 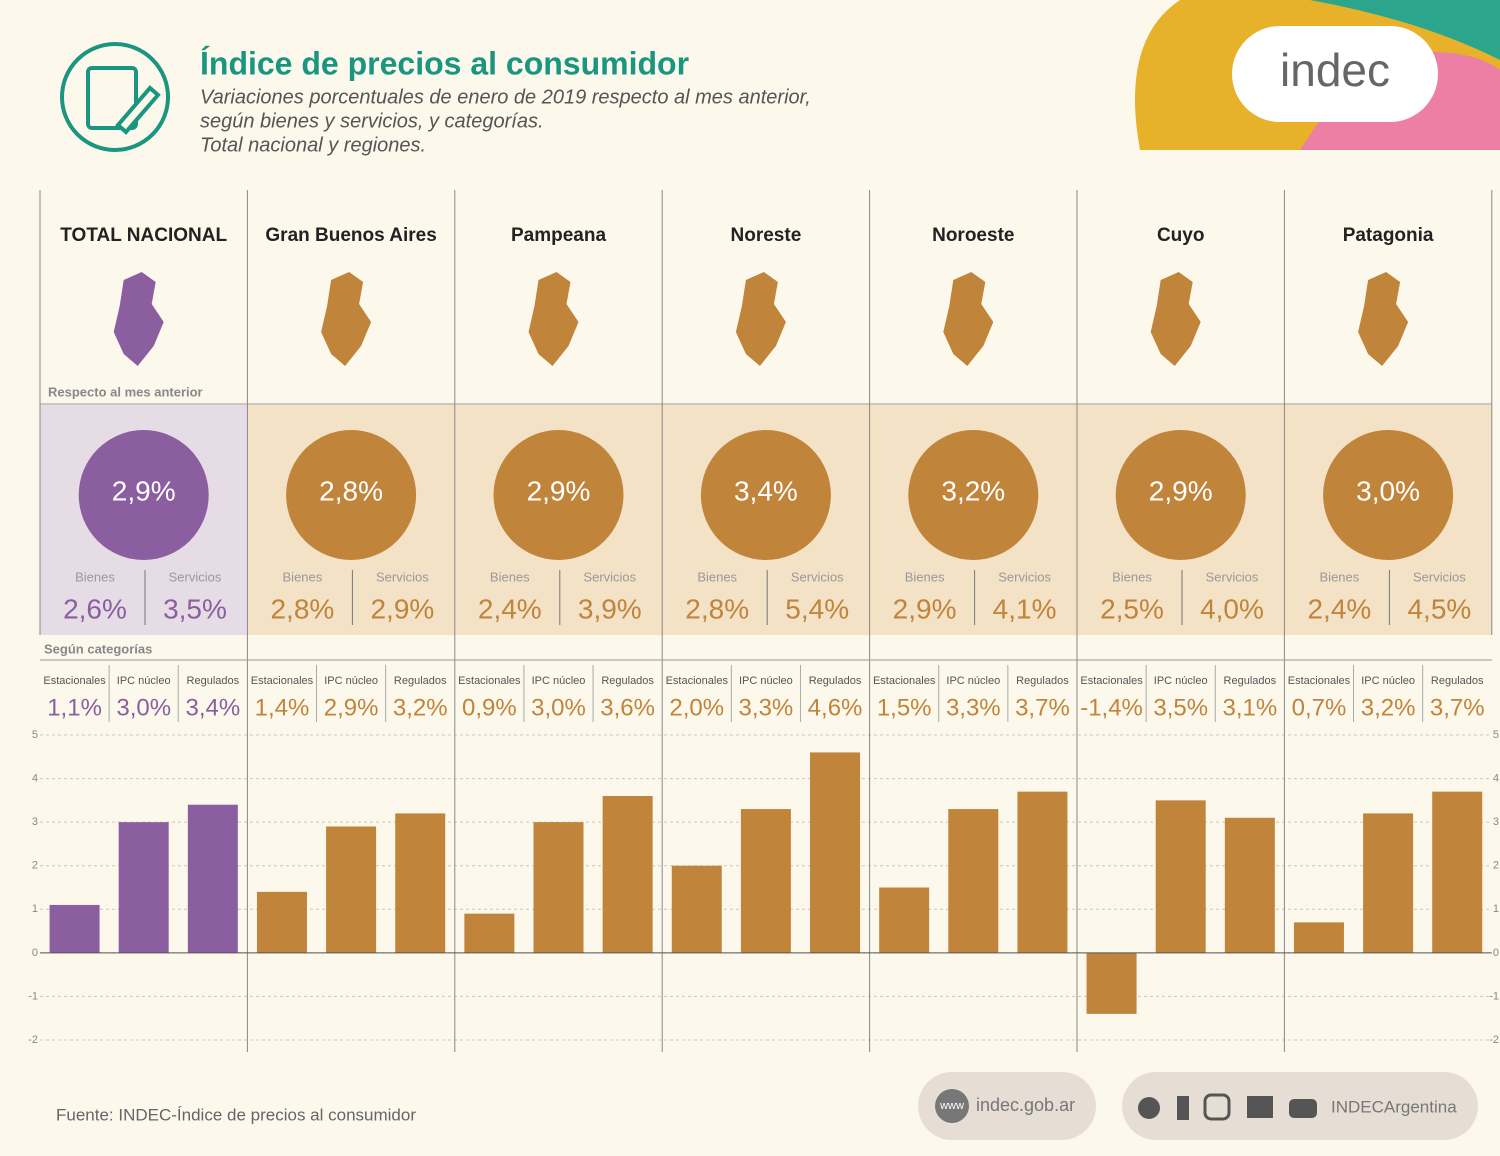 I want to click on title: Índice de precios al consumidor, so click(x=444, y=63).